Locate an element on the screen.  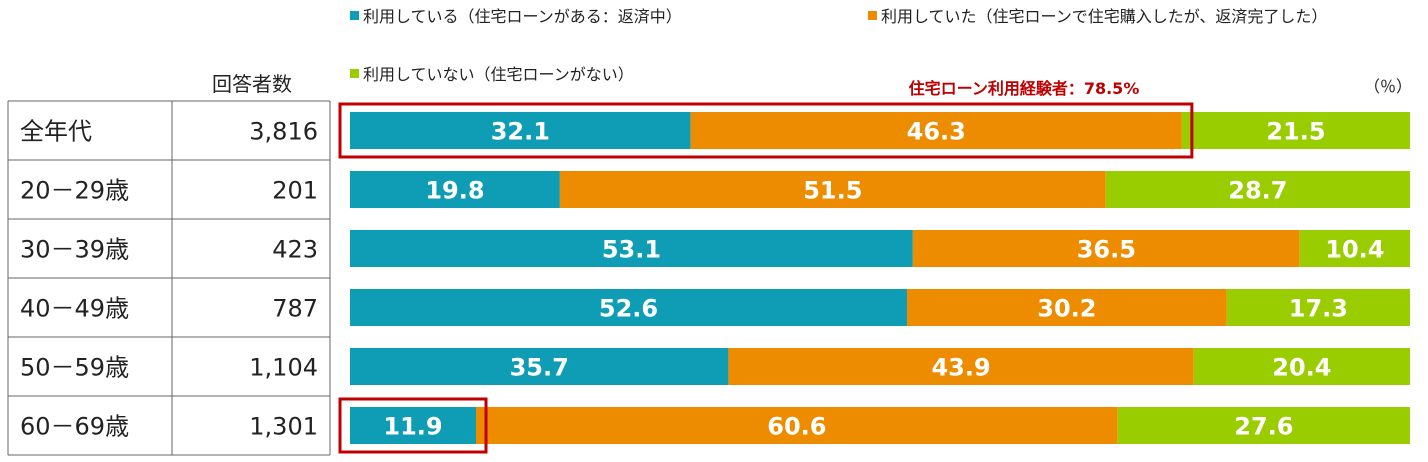
category-label: 60－69歳 is located at coordinates (74, 427).